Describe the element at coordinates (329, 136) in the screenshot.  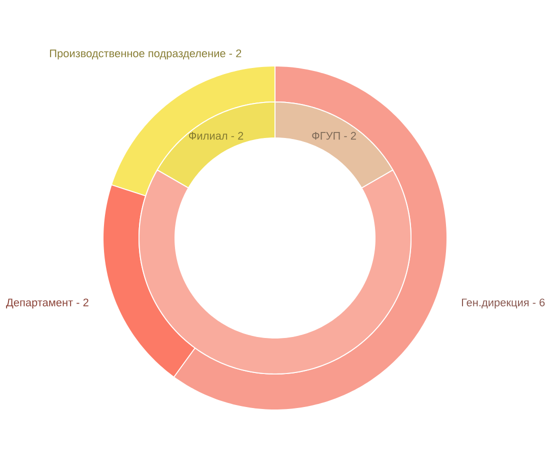
I see `slice-label: ФГУП -` at that location.